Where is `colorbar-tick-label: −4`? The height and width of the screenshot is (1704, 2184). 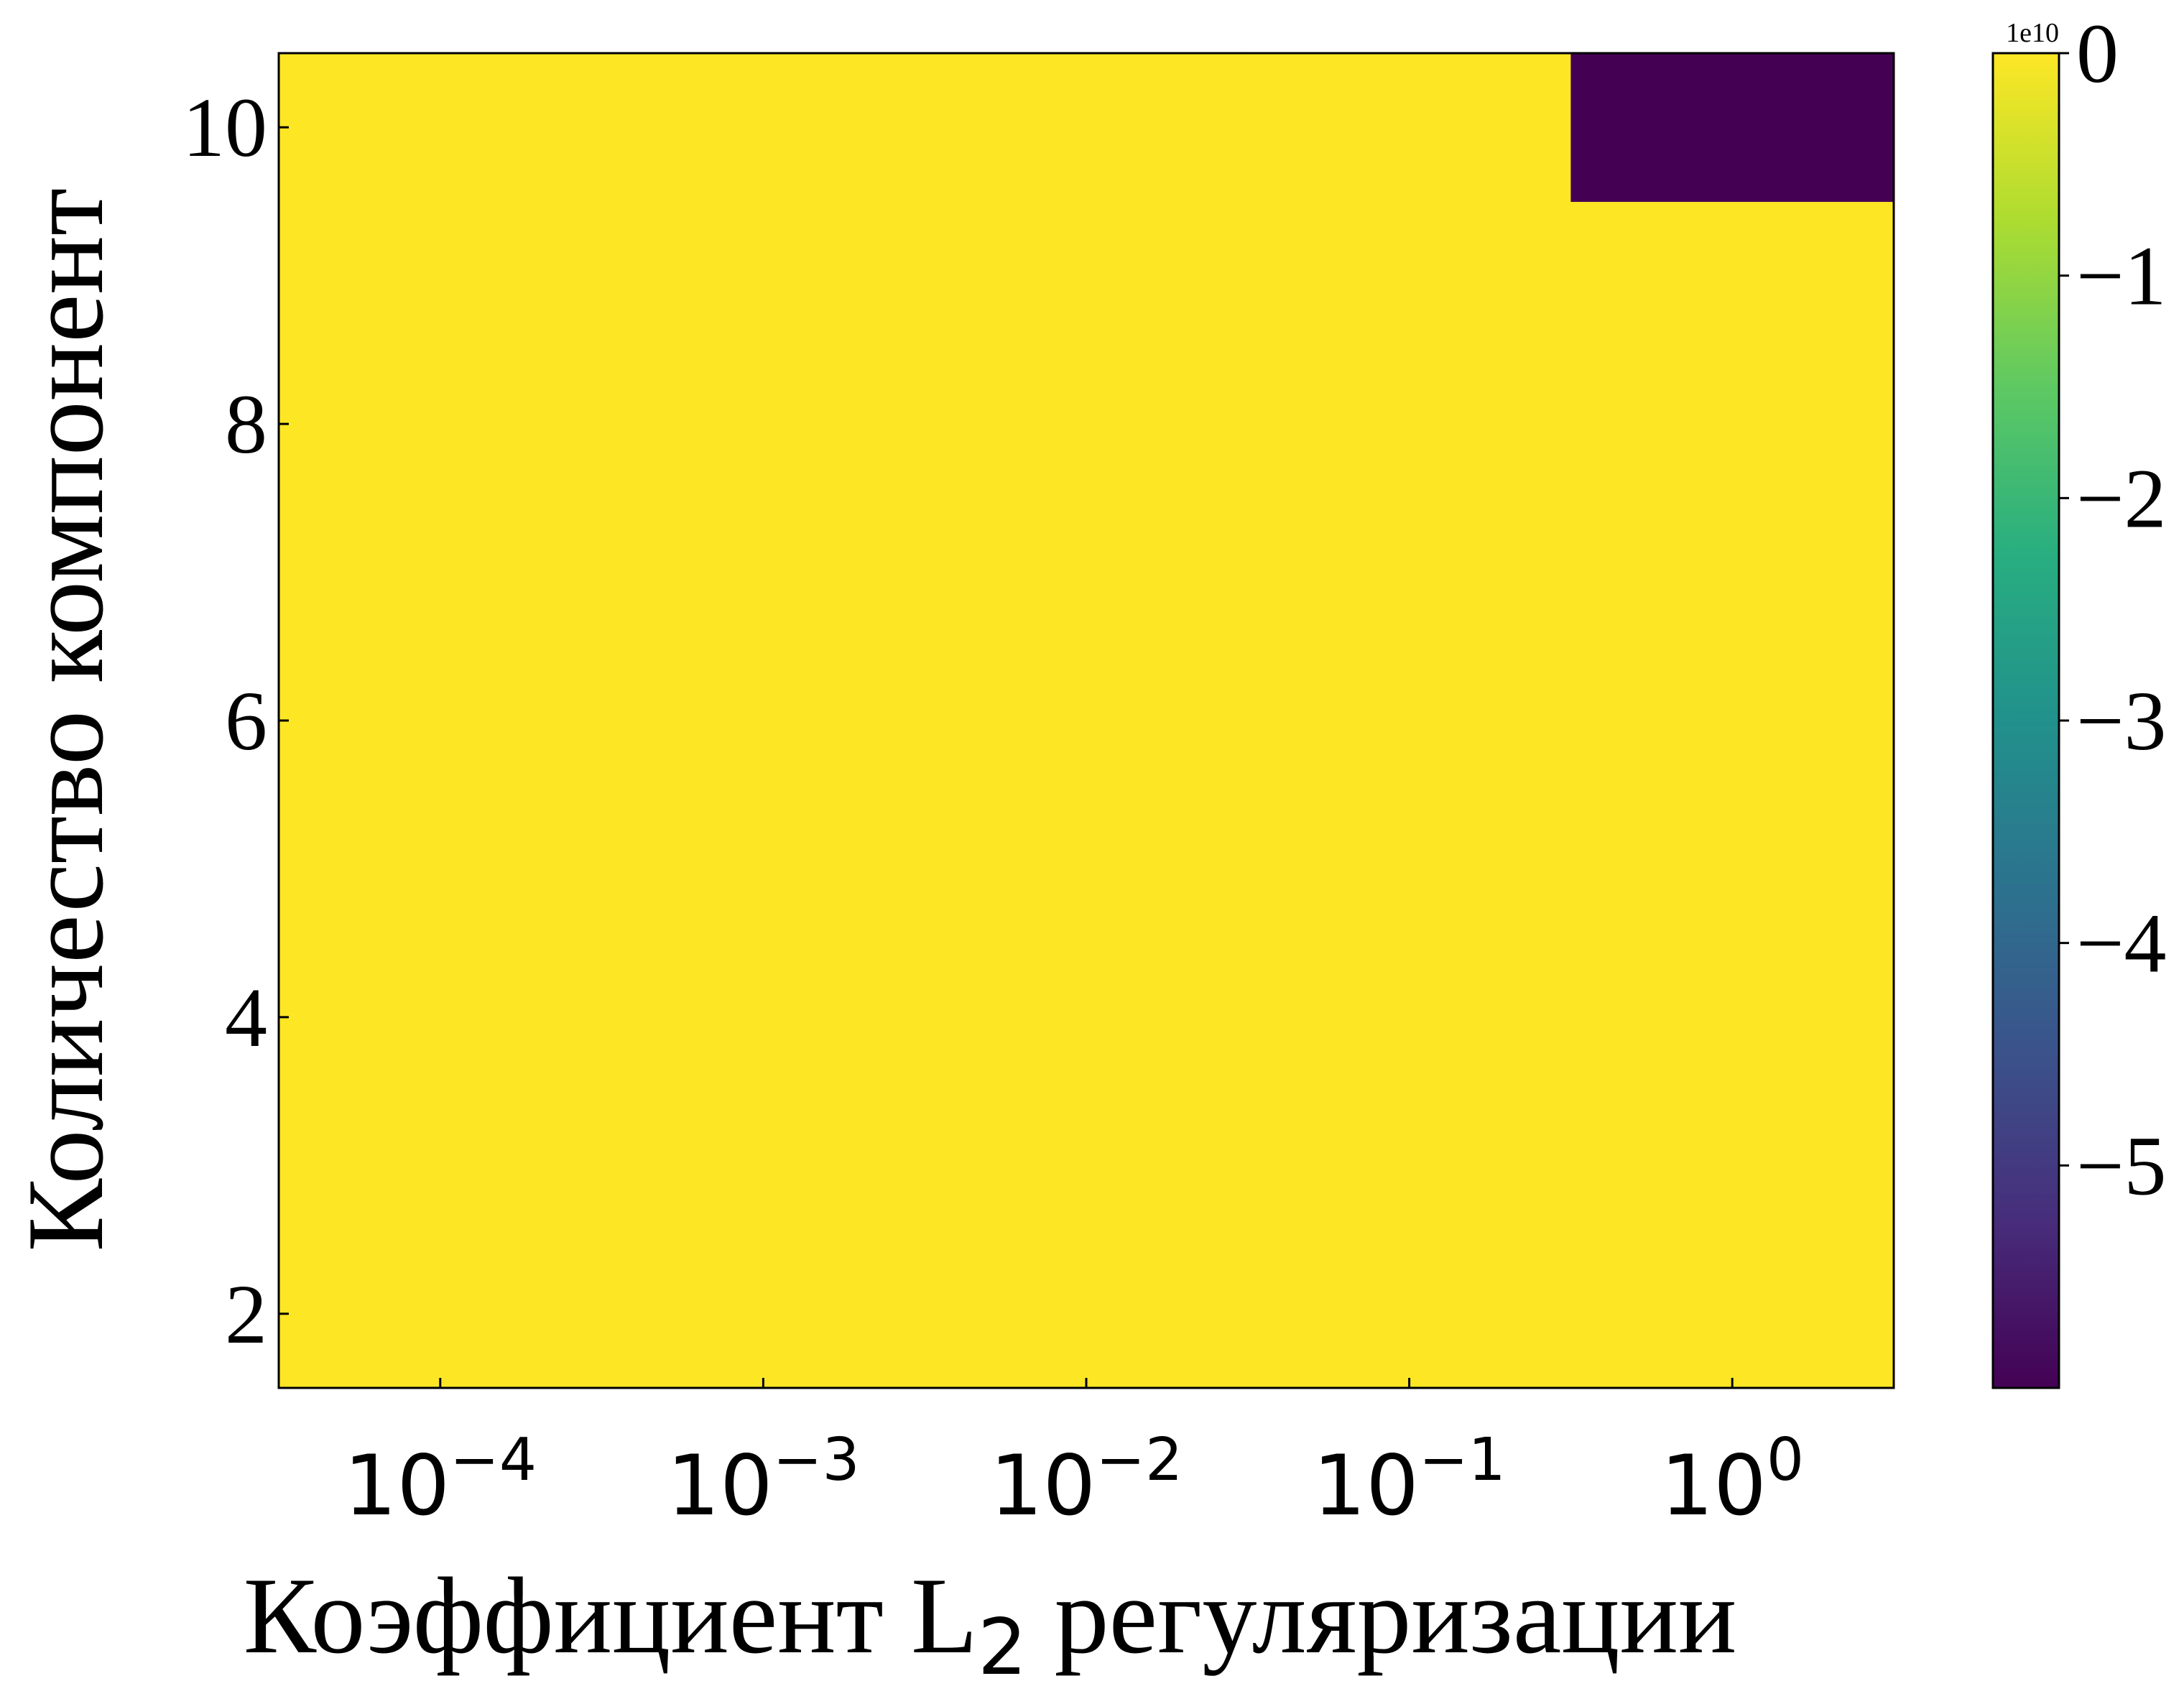 colorbar-tick-label: −4 is located at coordinates (2121, 944).